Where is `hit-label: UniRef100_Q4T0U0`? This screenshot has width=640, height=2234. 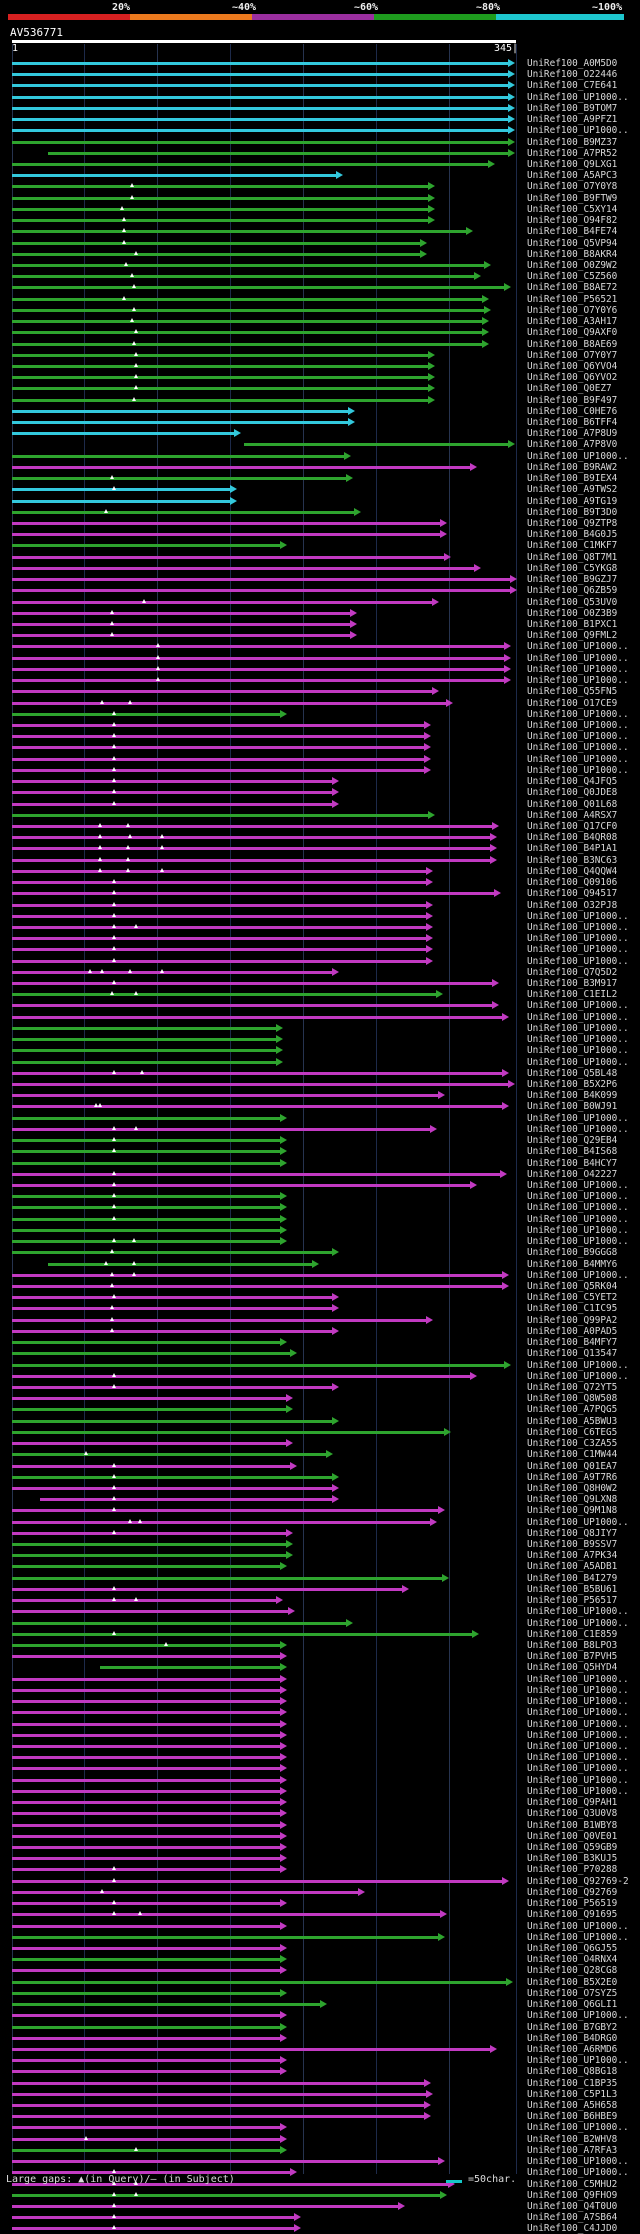
hit-label: UniRef100_Q4T0U0 is located at coordinates (572, 2206).